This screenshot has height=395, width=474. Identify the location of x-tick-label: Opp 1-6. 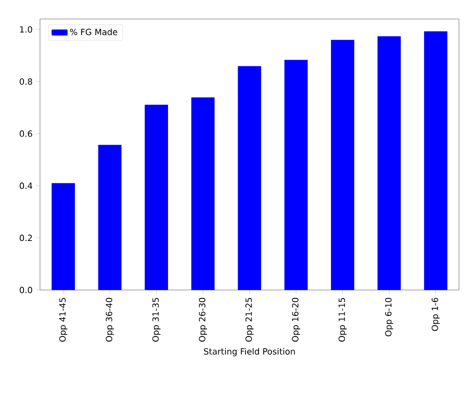
(436, 314).